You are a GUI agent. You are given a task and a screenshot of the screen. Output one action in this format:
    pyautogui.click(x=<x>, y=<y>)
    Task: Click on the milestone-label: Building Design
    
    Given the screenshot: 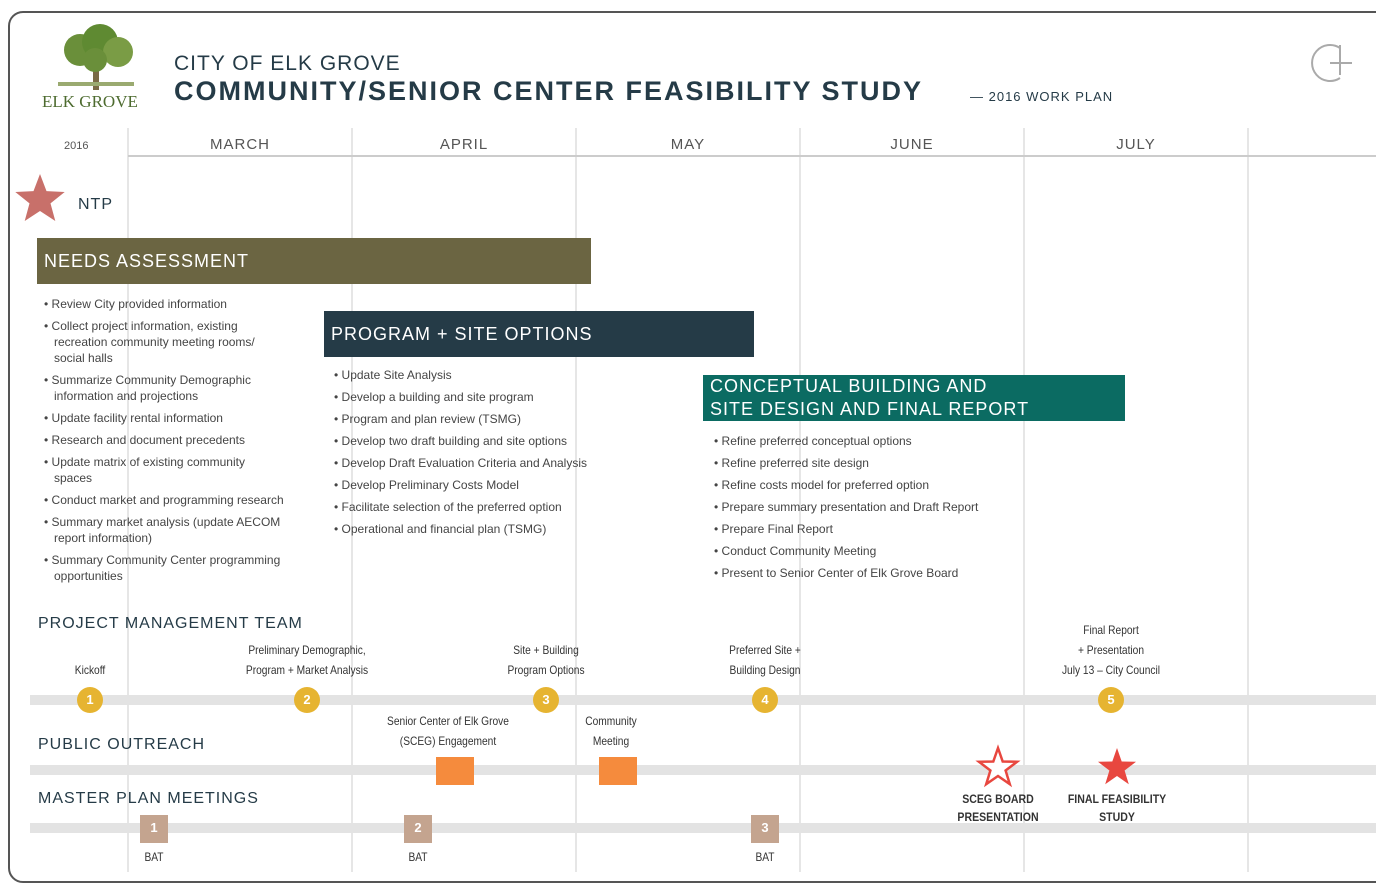 What is the action you would take?
    pyautogui.click(x=765, y=670)
    